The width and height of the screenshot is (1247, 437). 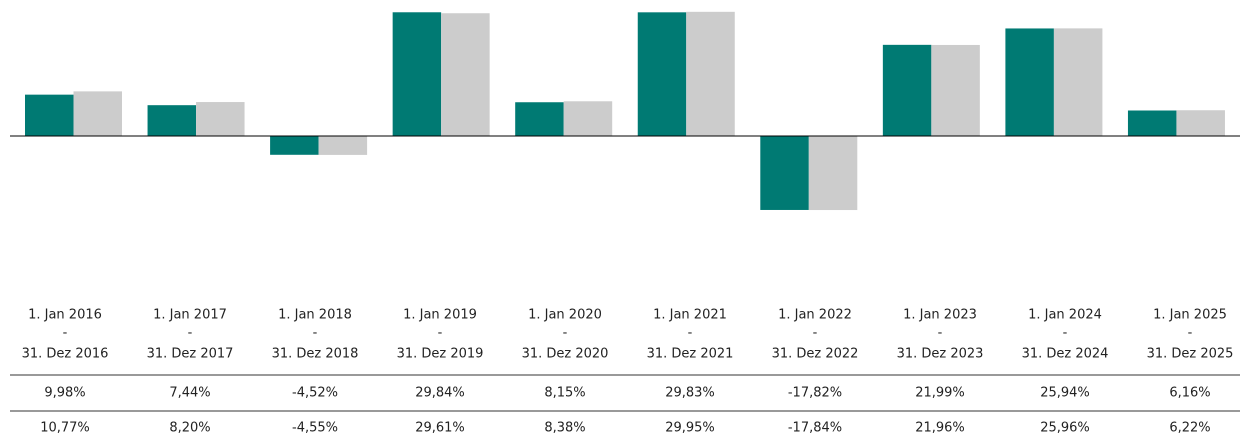 I want to click on data-label: 25,94%, so click(x=1065, y=393).